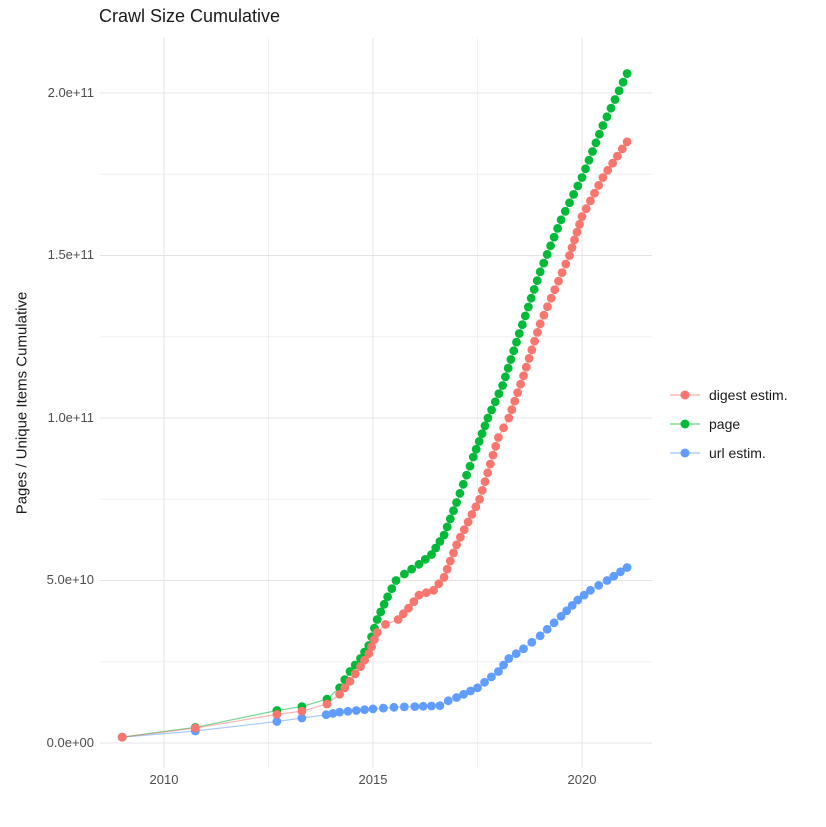  I want to click on y-tick-label-2: 1.0e+11, so click(70, 417).